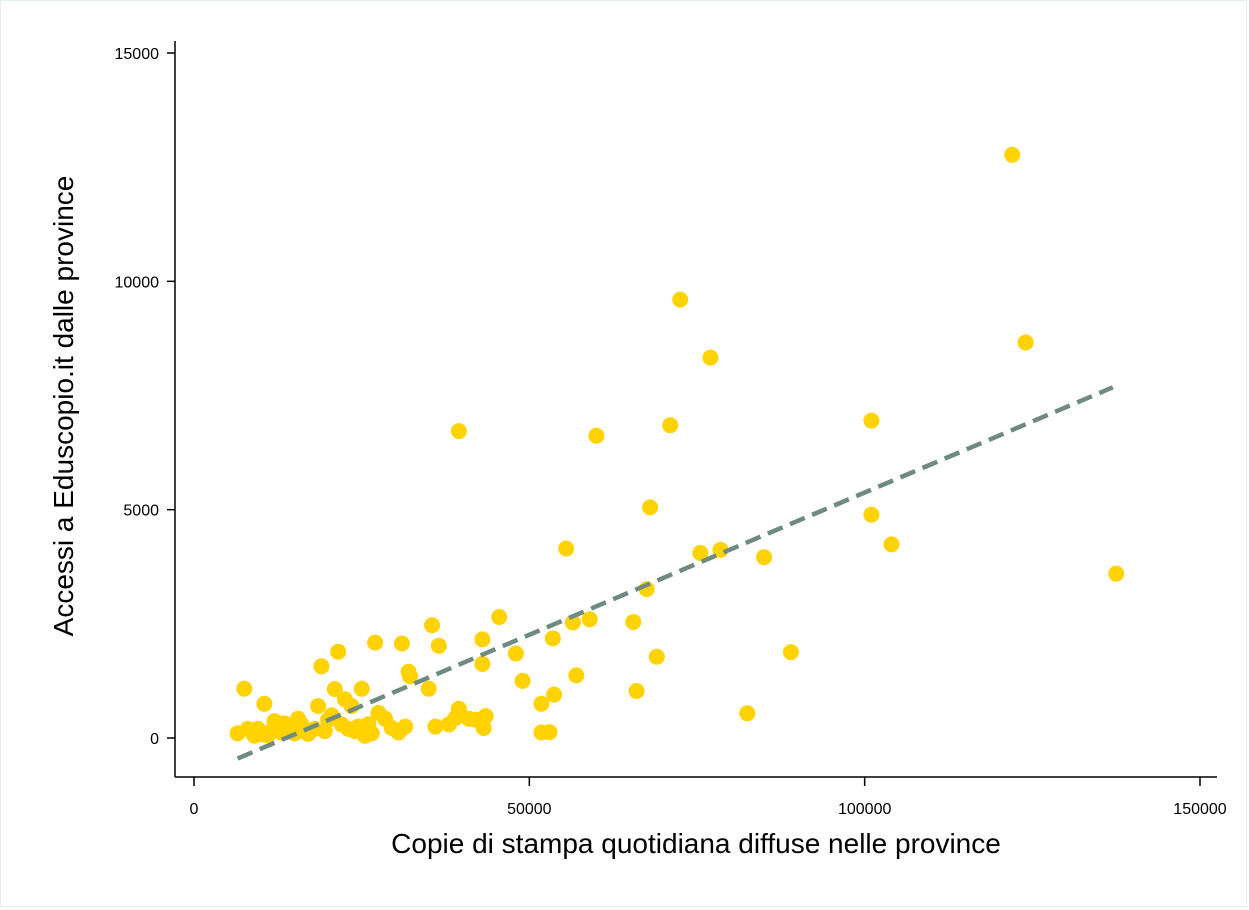  What do you see at coordinates (864, 809) in the screenshot?
I see `x-tick-label: 100000` at bounding box center [864, 809].